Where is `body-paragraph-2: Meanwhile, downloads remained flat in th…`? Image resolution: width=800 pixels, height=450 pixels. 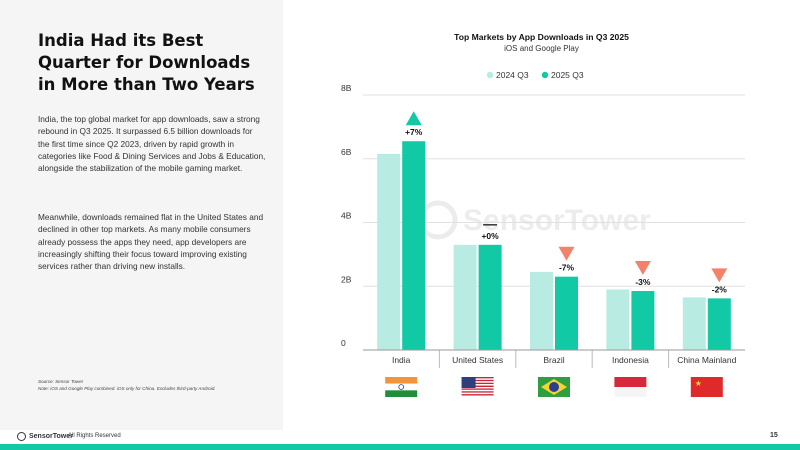 body-paragraph-2: Meanwhile, downloads remained flat in th… is located at coordinates (151, 242).